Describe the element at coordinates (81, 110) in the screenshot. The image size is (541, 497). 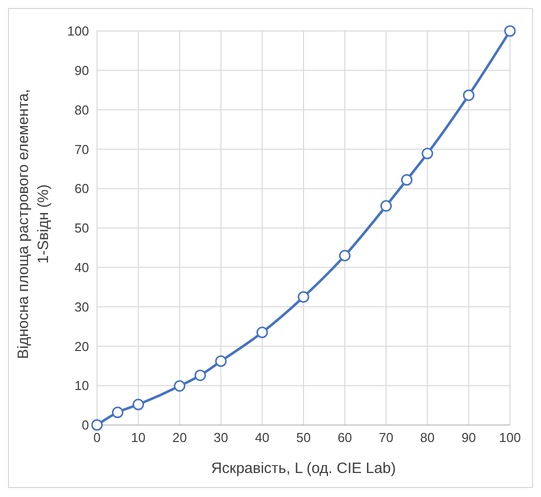
I see `y-tick-label: 80` at that location.